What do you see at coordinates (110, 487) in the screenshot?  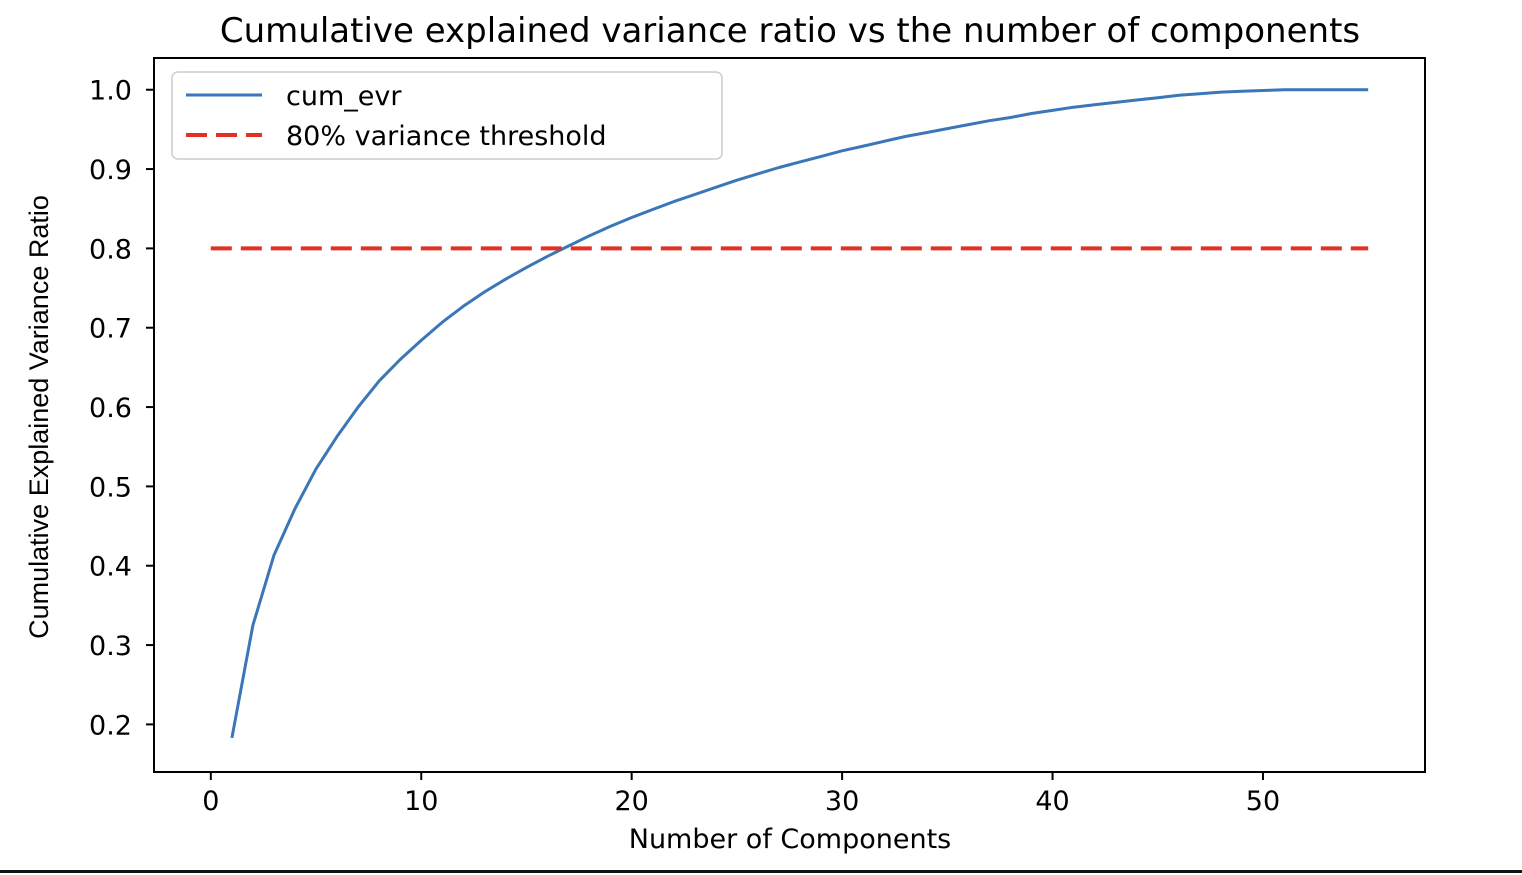 I see `y-tick-label-3: 0.5` at bounding box center [110, 487].